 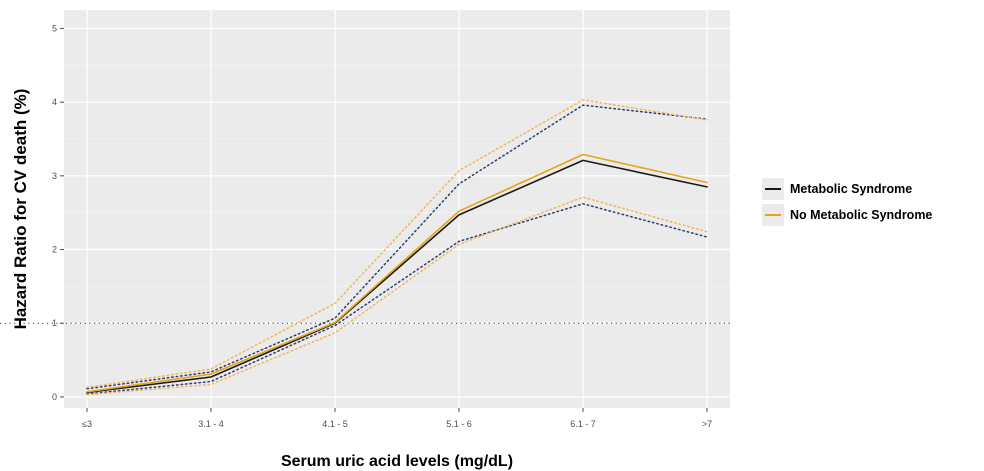 What do you see at coordinates (707, 424) in the screenshot?
I see `x-tick-label: >7` at bounding box center [707, 424].